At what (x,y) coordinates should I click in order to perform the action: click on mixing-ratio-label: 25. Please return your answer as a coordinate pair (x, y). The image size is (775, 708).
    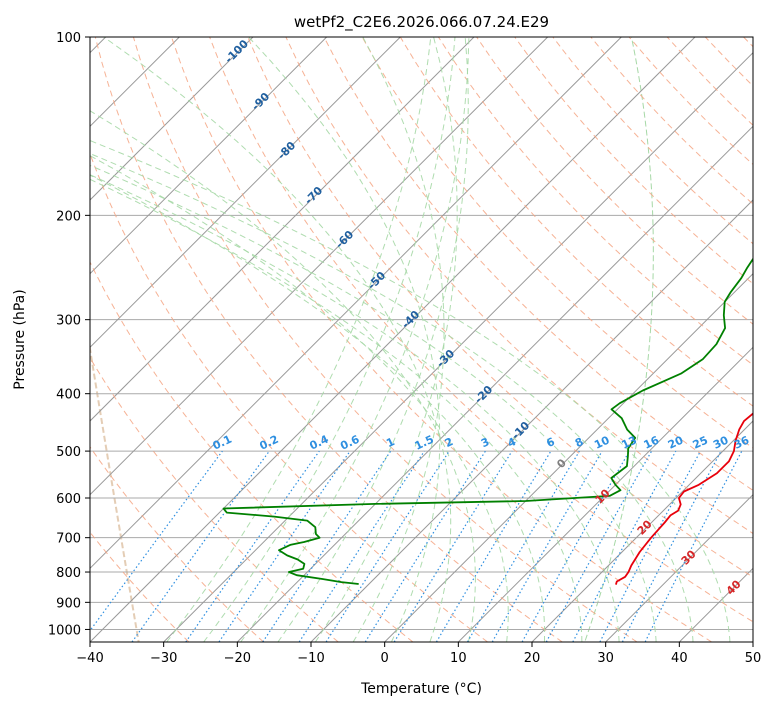
    Looking at the image, I should click on (700, 443).